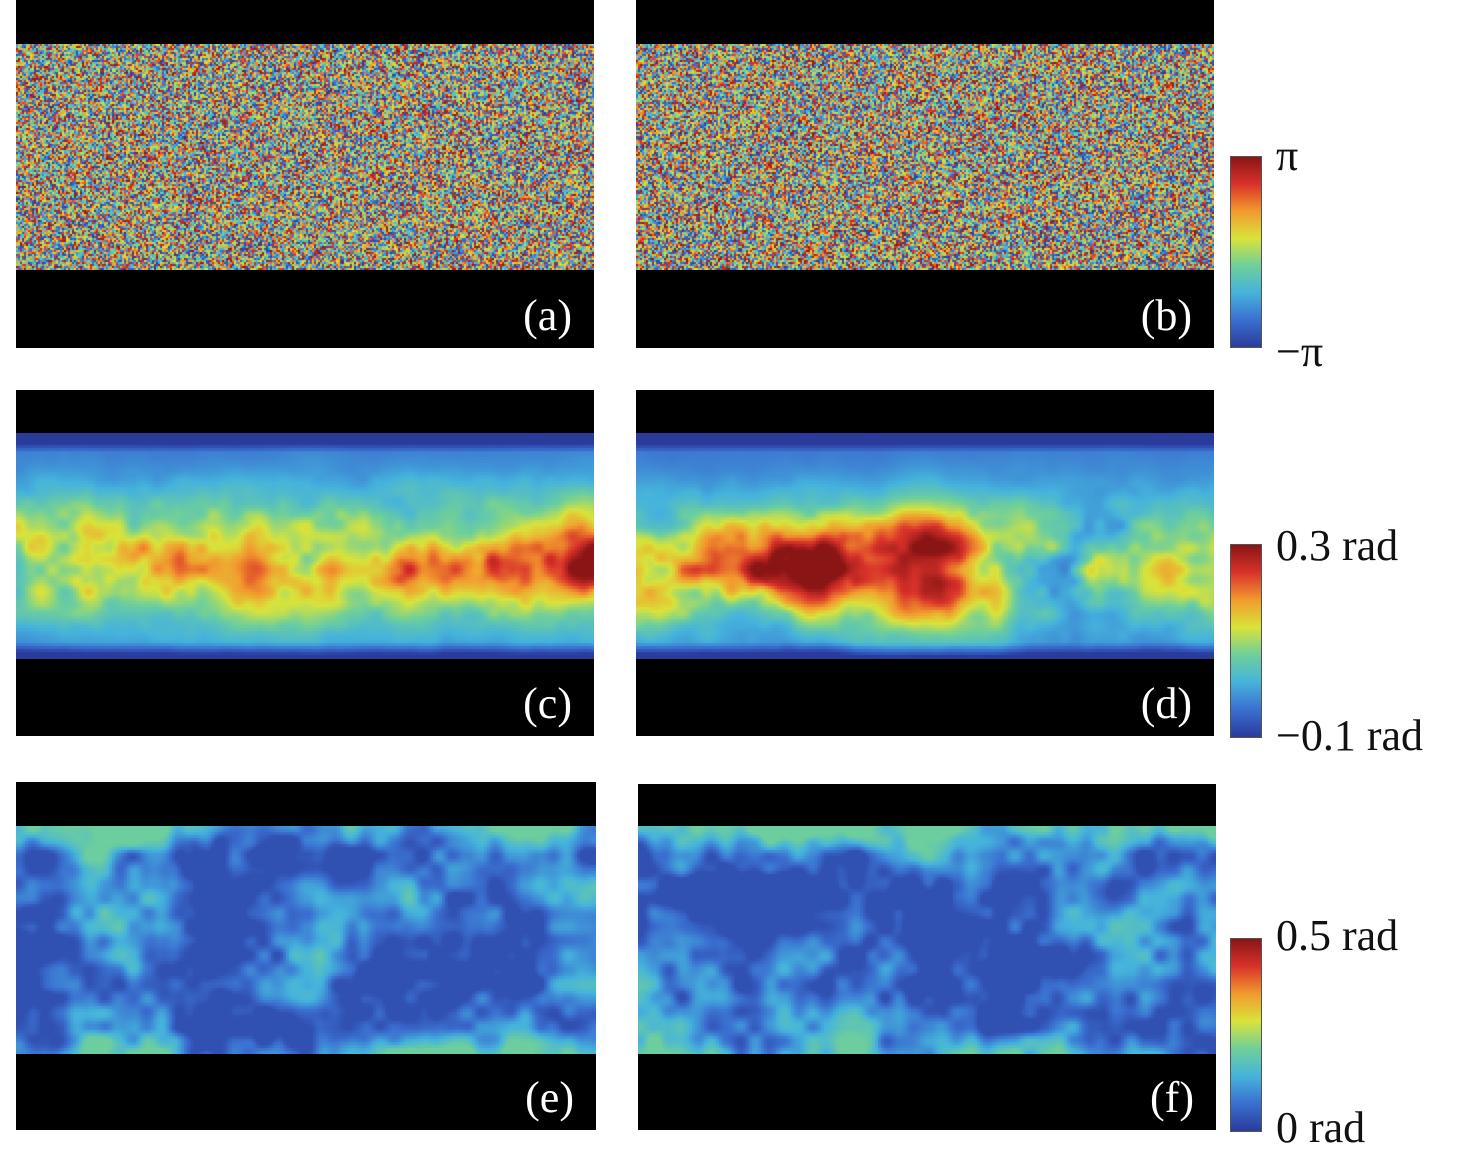 Image resolution: width=1476 pixels, height=1162 pixels. I want to click on panel-a-label: (a), so click(547, 315).